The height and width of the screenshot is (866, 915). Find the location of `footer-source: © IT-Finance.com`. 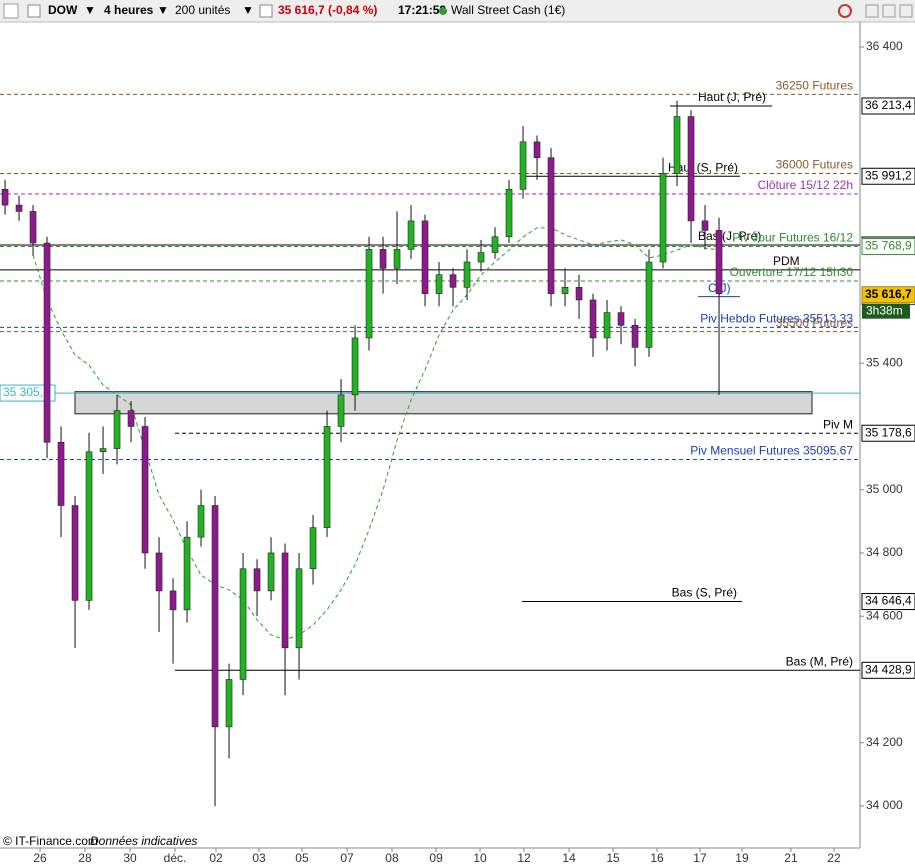

footer-source: © IT-Finance.com is located at coordinates (50, 841).